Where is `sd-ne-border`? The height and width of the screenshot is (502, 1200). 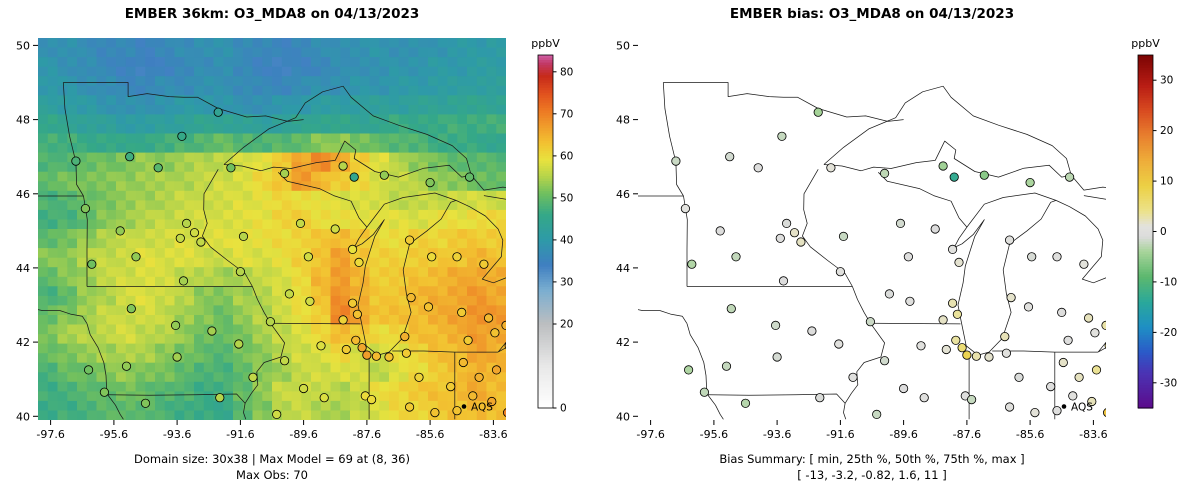
sd-ne-border is located at coordinates (663, 316).